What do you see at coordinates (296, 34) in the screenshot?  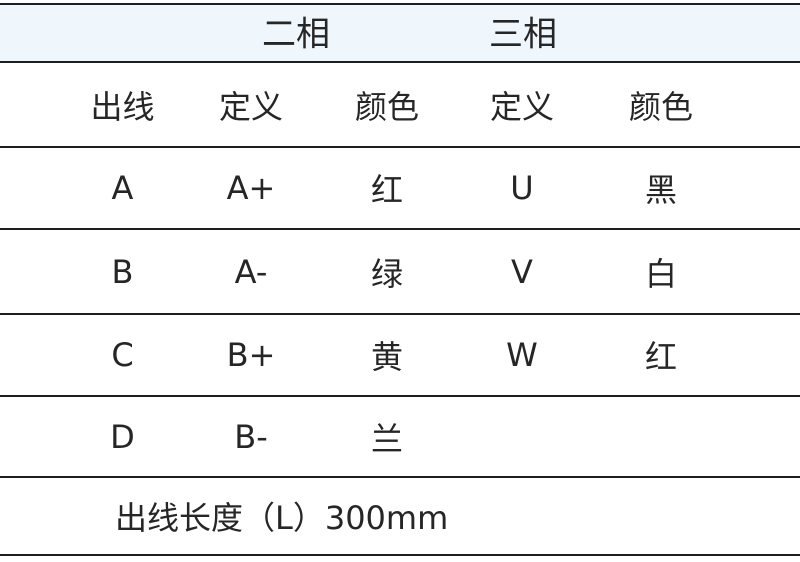 I see `phase-two-label: 二相` at bounding box center [296, 34].